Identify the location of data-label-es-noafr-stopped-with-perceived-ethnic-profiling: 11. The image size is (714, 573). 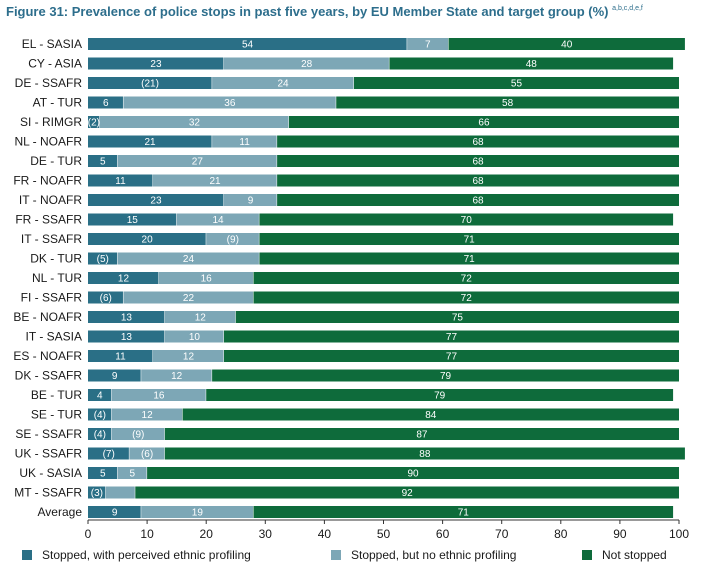
(120, 357).